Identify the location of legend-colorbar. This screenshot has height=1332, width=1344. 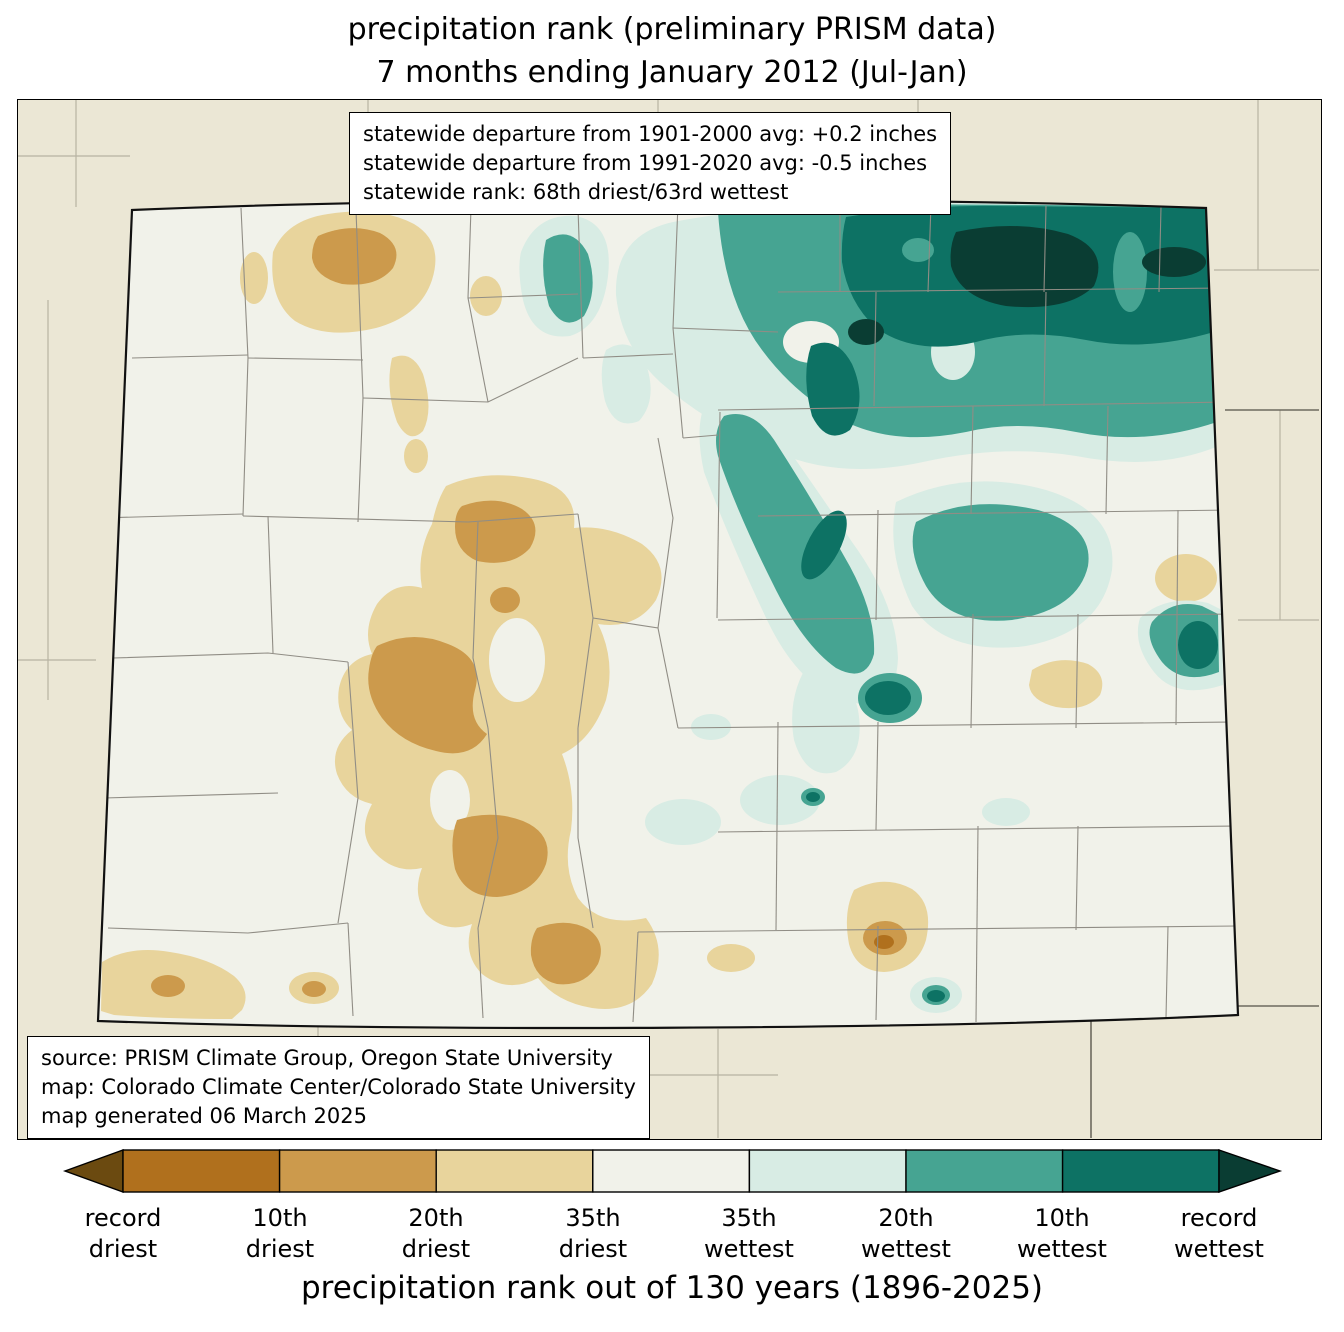
(672, 1171).